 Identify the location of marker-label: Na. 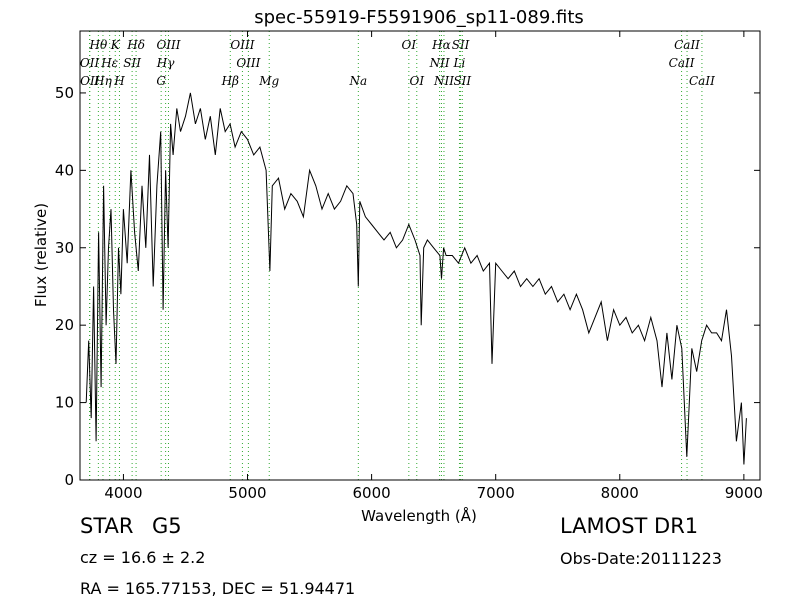
(358, 81).